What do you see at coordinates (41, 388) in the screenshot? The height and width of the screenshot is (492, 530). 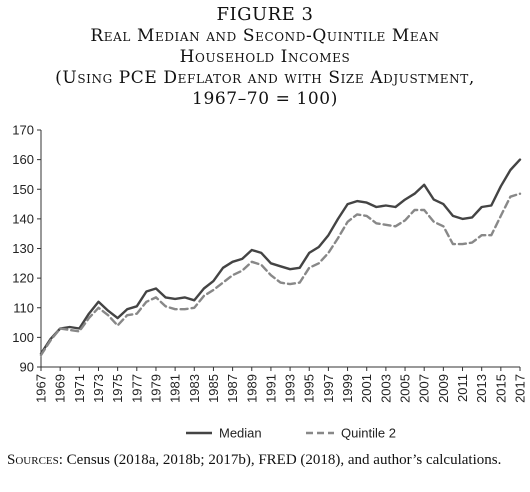 I see `x-tick-label: 1967` at bounding box center [41, 388].